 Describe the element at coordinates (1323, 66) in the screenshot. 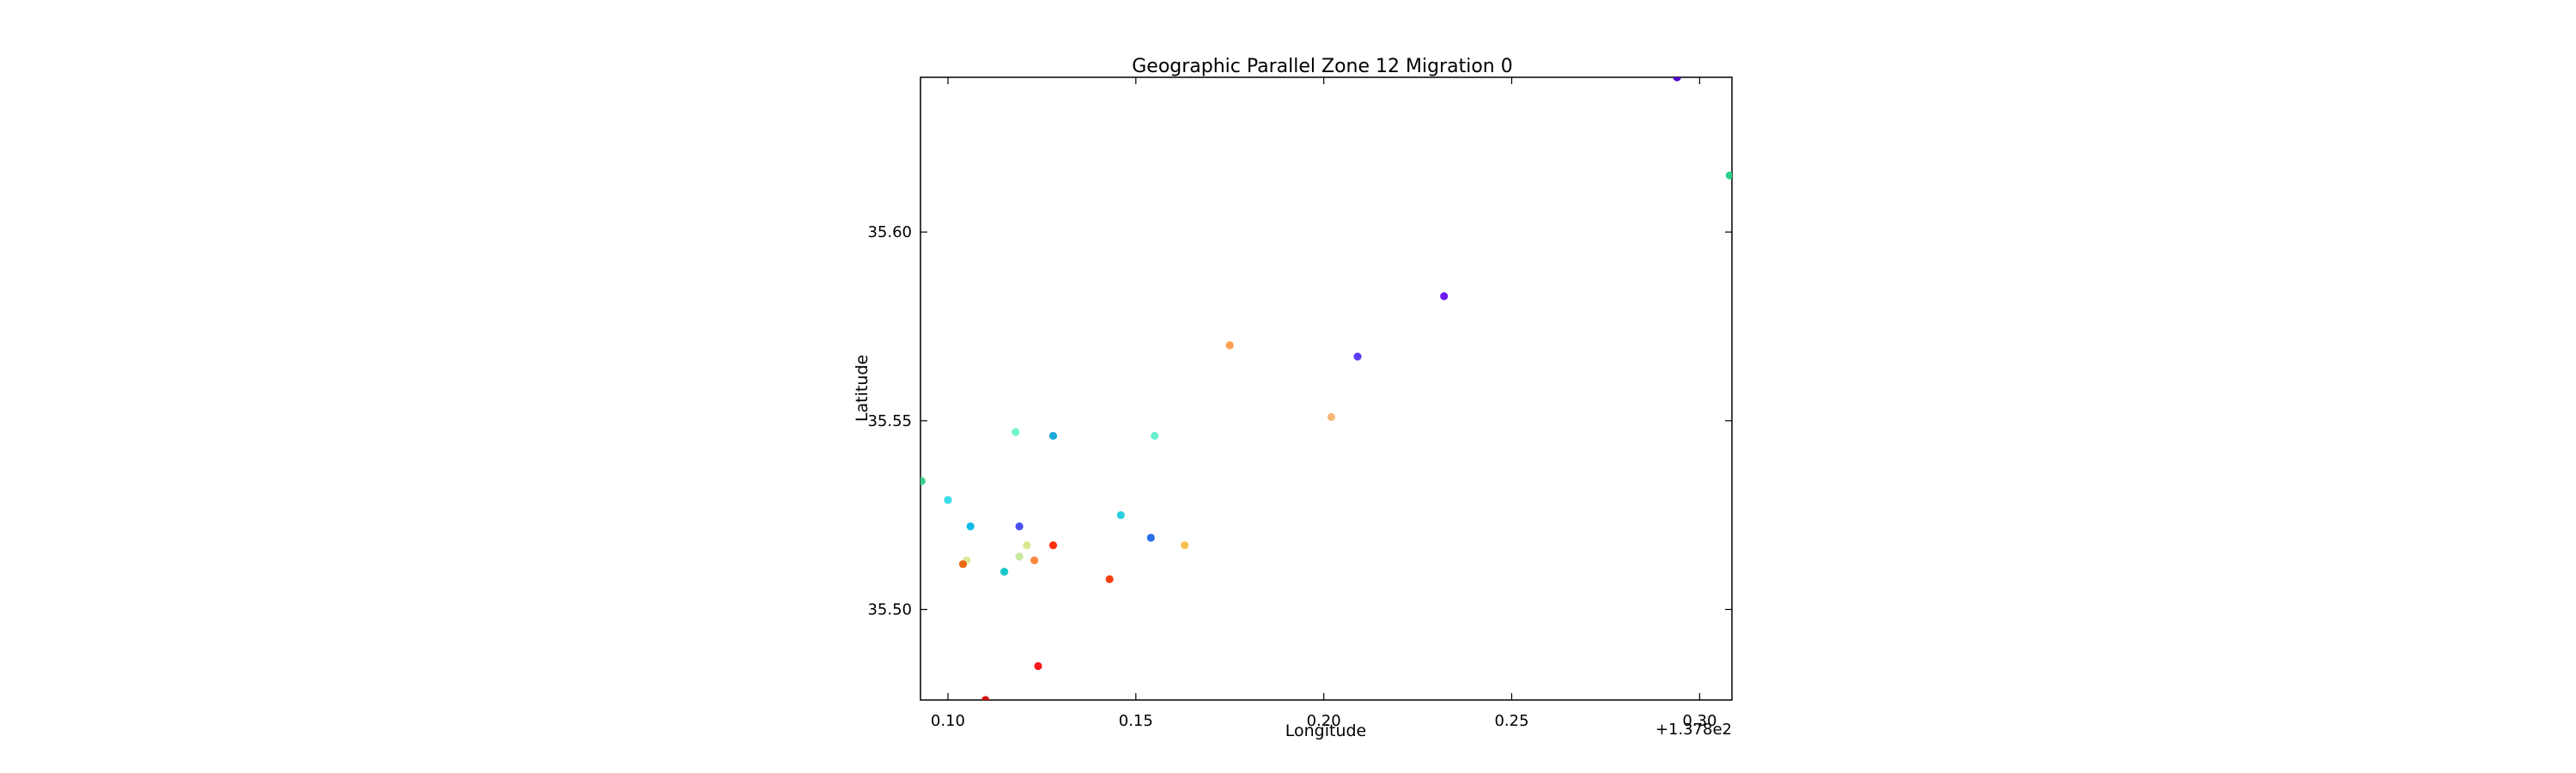

I see `chart-title: Geographic Parallel Zone 12 Migration 0` at that location.